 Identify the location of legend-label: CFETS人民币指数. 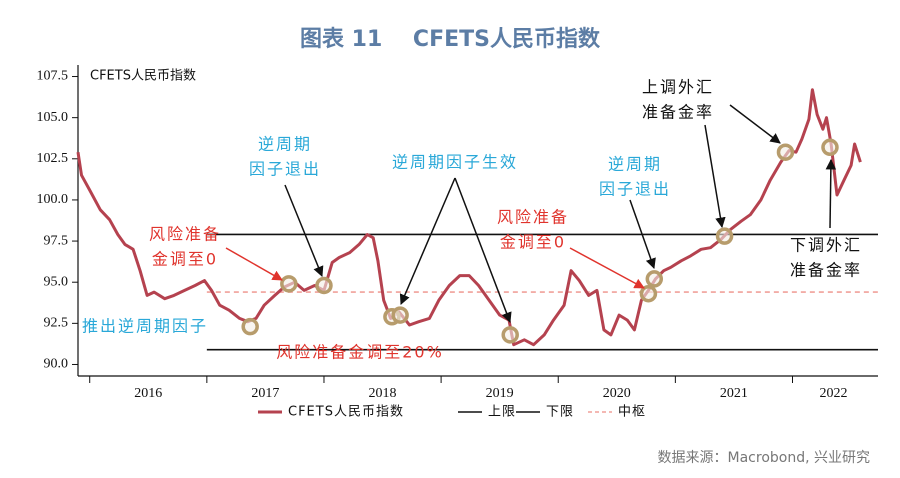
(346, 412).